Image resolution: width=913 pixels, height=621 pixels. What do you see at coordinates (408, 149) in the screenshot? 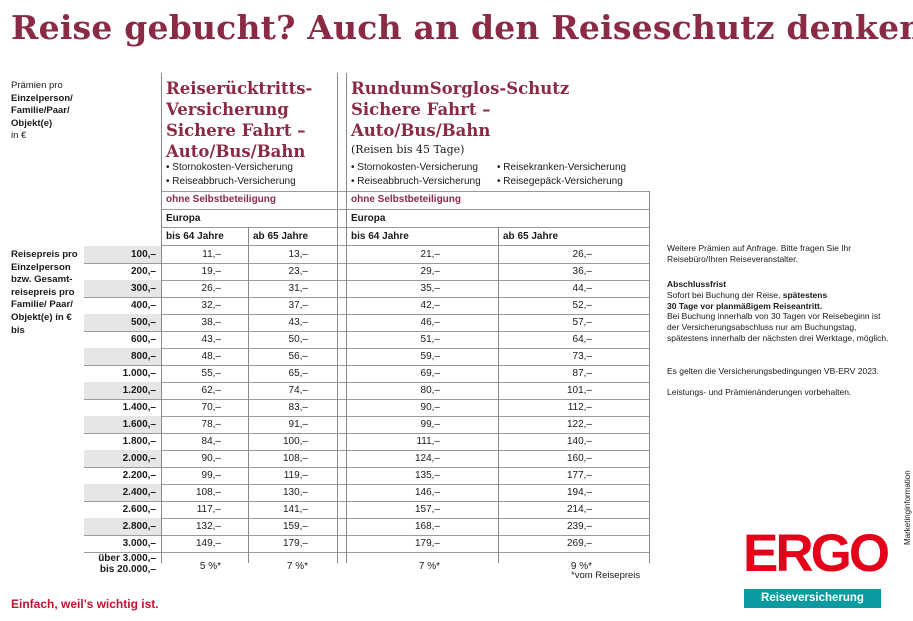
I see `product2-subtitle: (Reisen bis 45 Tage)` at bounding box center [408, 149].